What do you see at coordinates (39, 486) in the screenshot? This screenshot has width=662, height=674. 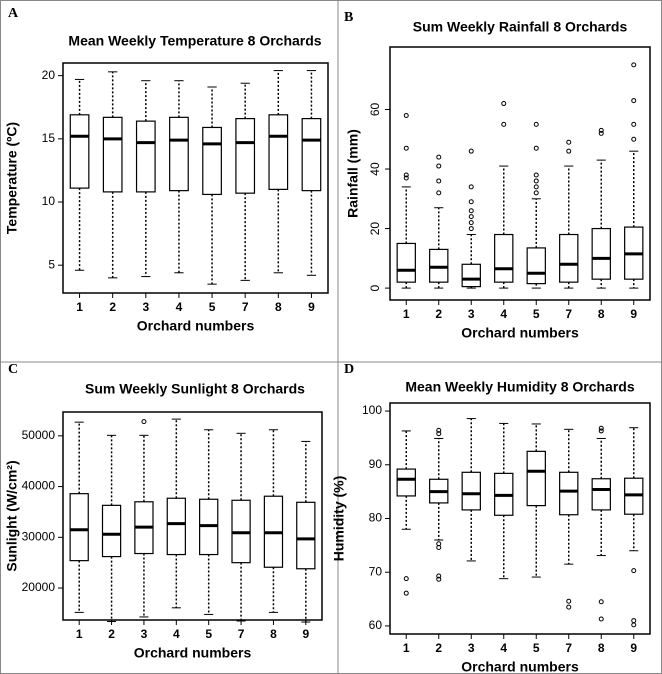 I see `y-tick-label: 40000` at bounding box center [39, 486].